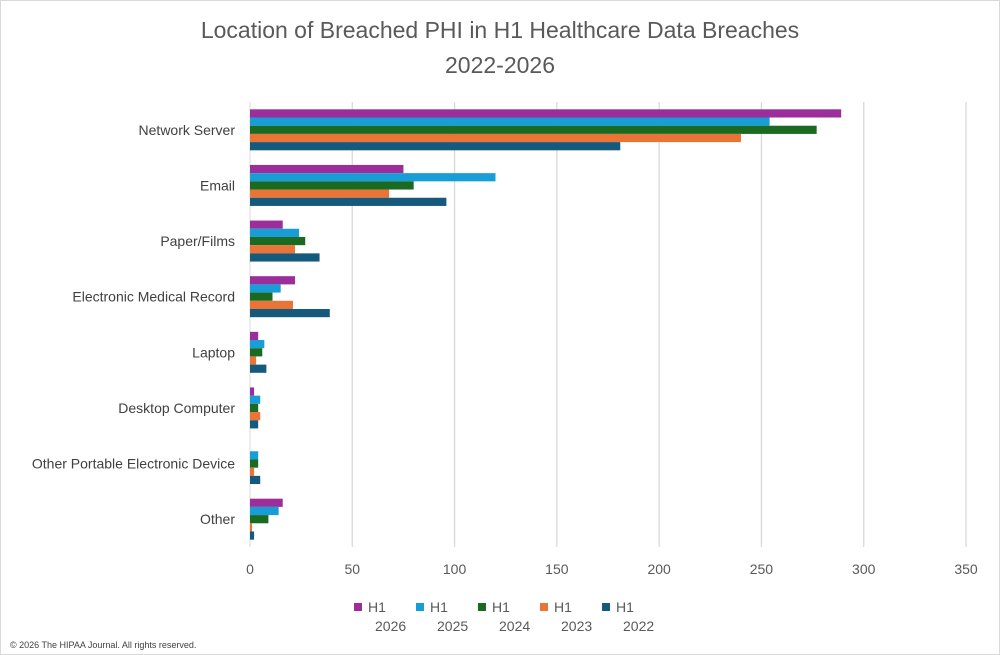 The width and height of the screenshot is (1000, 655). I want to click on legend-item-3: H1 2023, so click(571, 617).